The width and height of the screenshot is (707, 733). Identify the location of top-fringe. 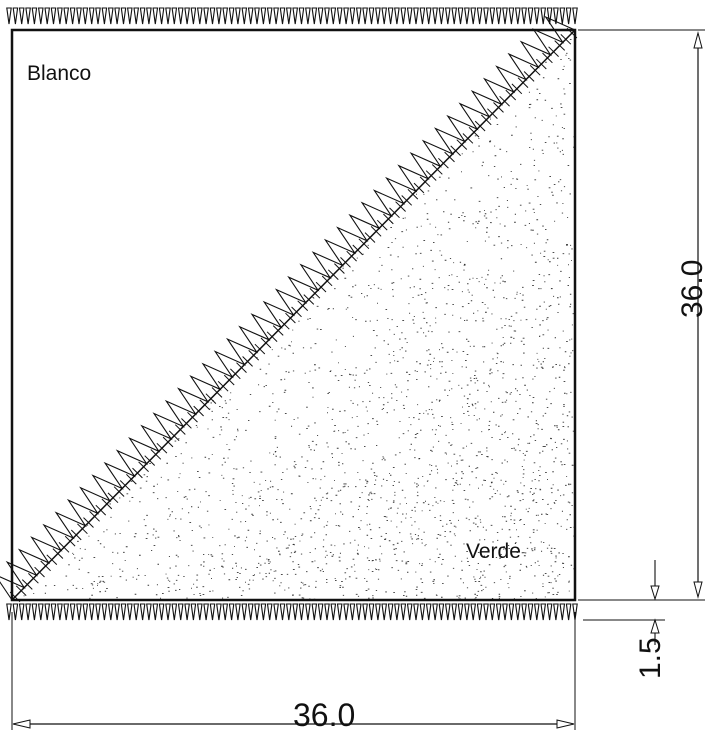
(292, 16).